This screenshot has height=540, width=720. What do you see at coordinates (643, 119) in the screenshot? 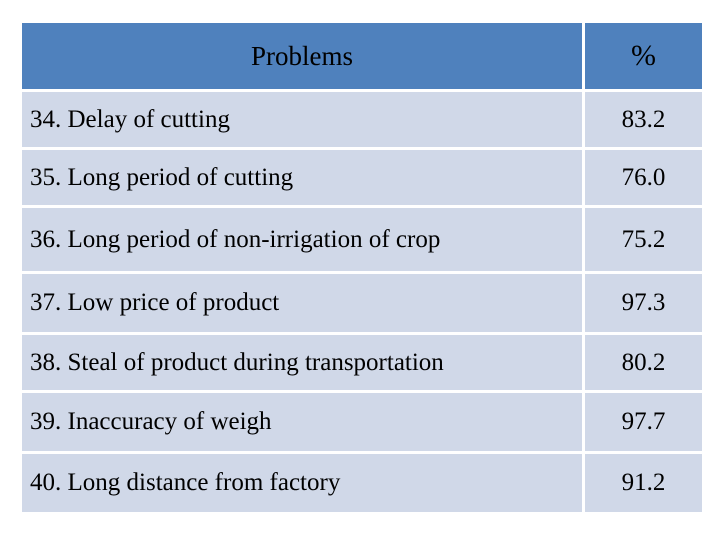
I see `percent-cell: 83.2` at bounding box center [643, 119].